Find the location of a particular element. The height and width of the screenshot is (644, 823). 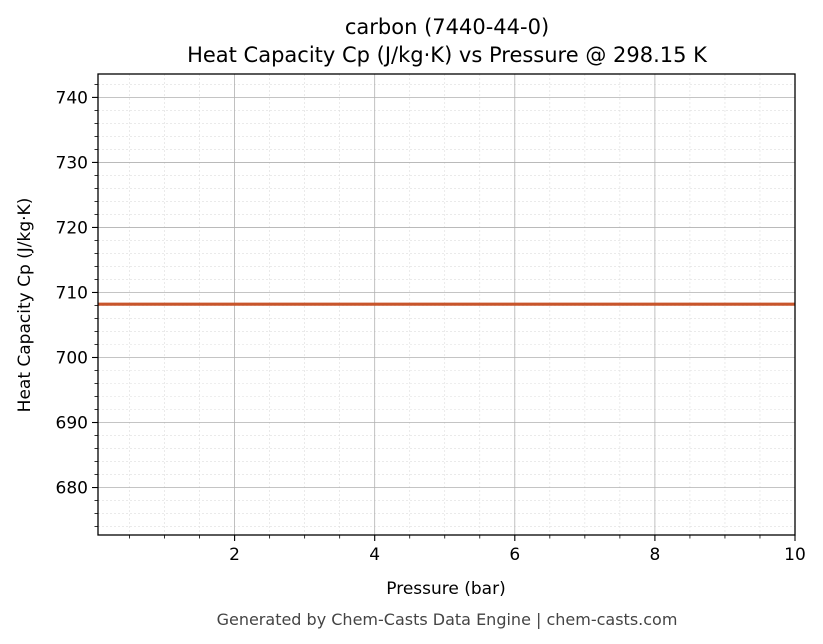

x-tick-label: 4 is located at coordinates (374, 555).